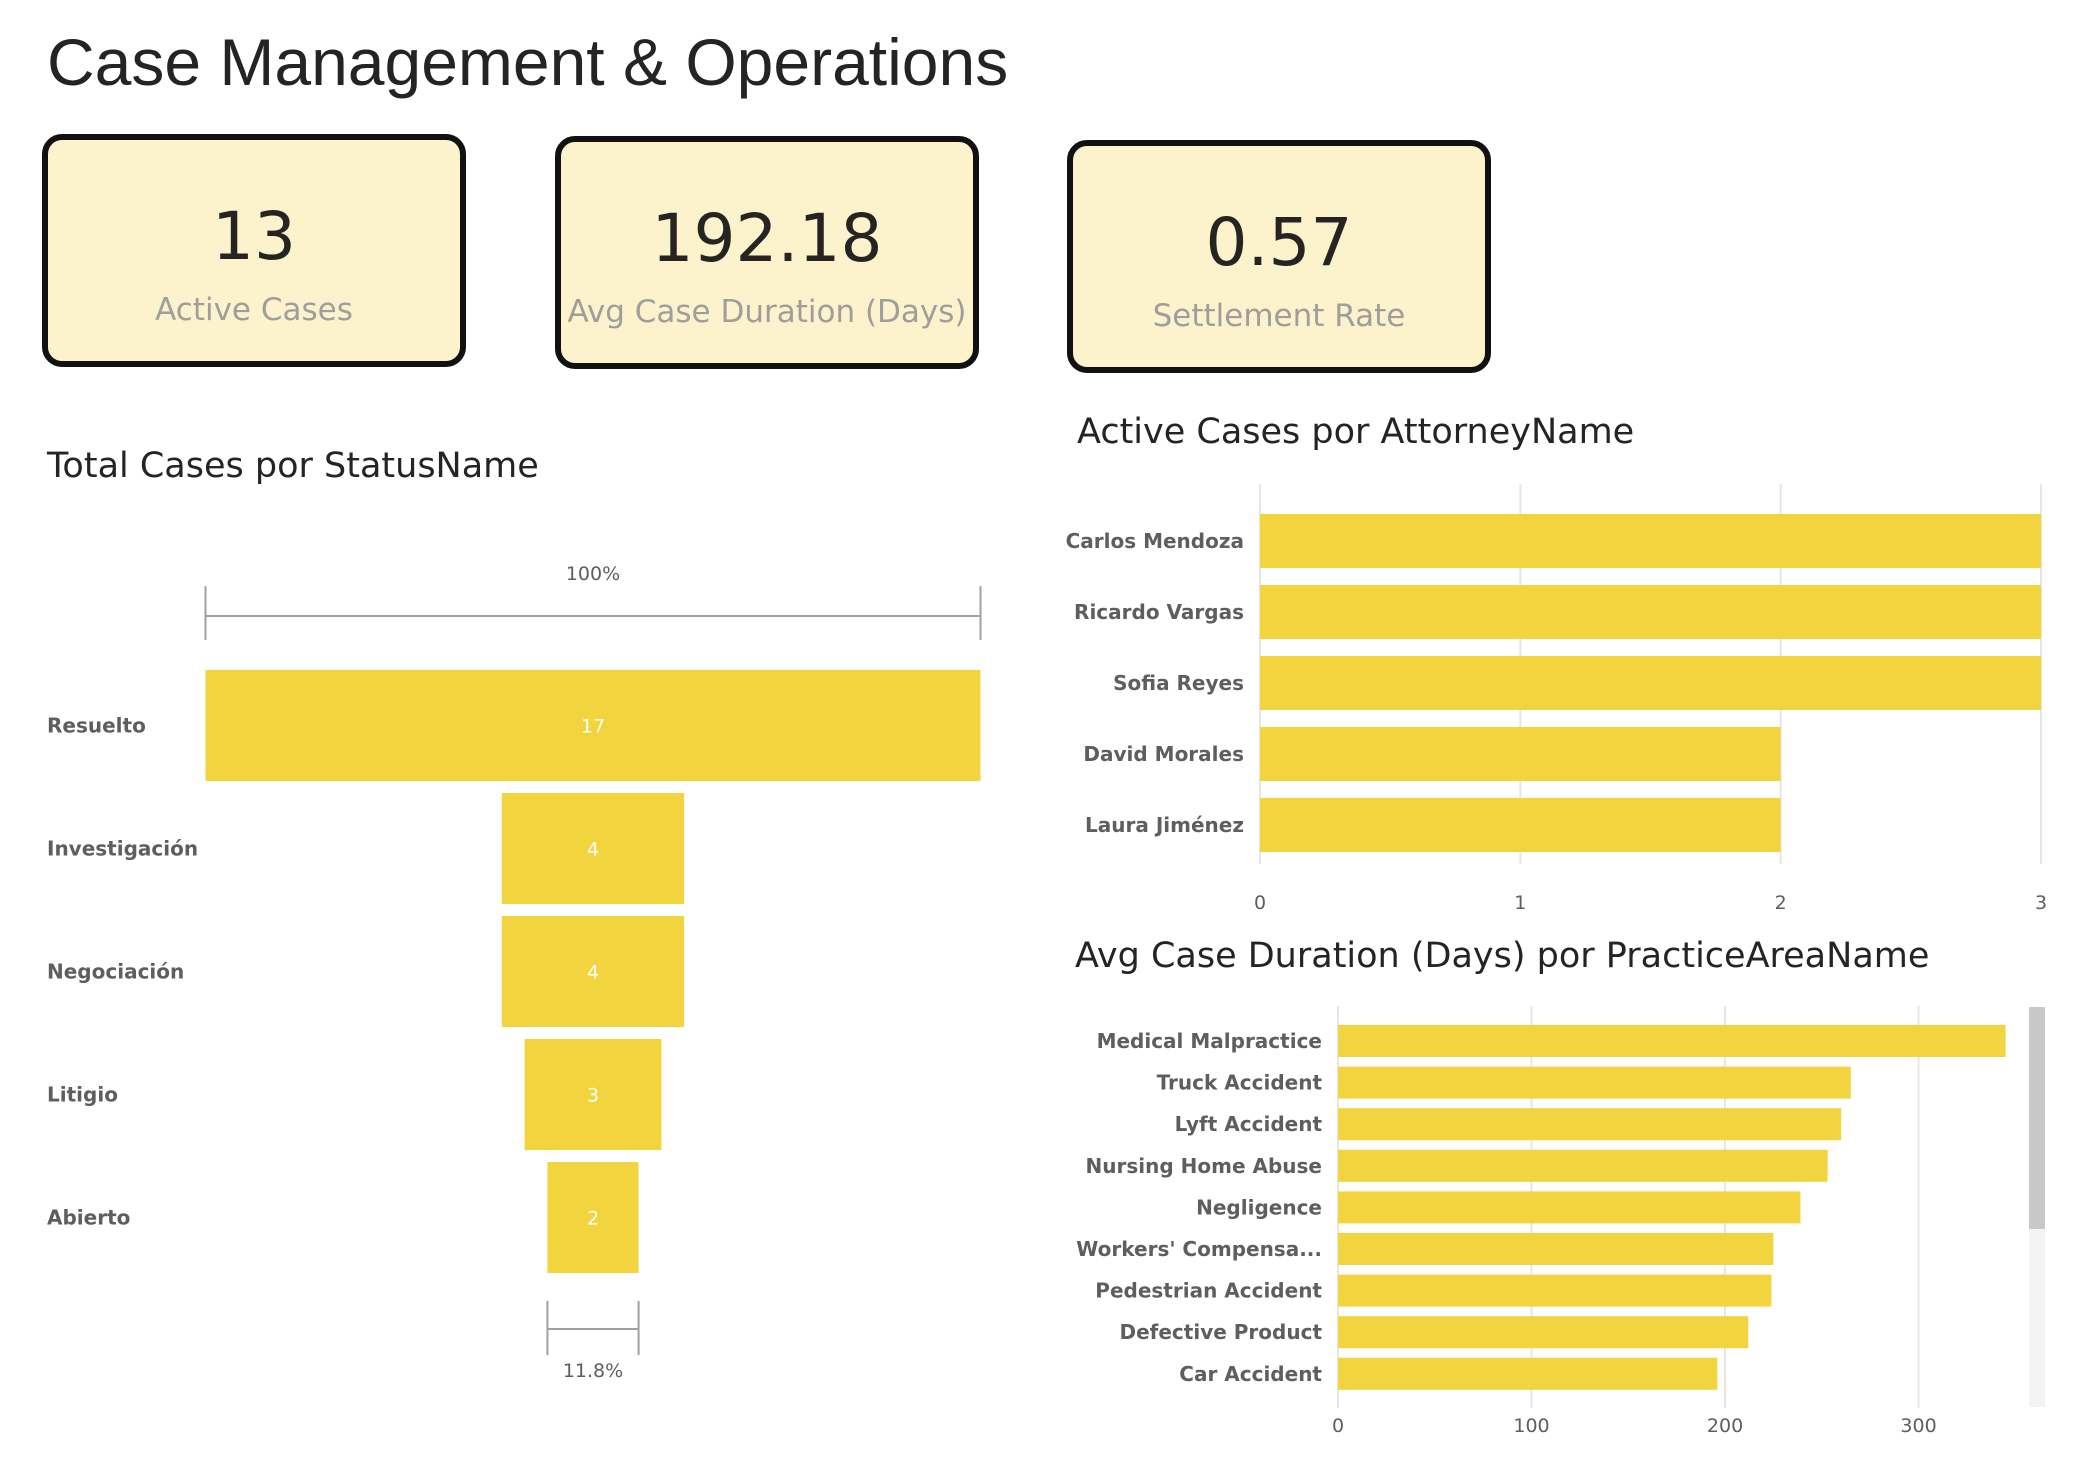 The height and width of the screenshot is (1474, 2089). I want to click on attorney-x-tick-label: 1, so click(1520, 903).